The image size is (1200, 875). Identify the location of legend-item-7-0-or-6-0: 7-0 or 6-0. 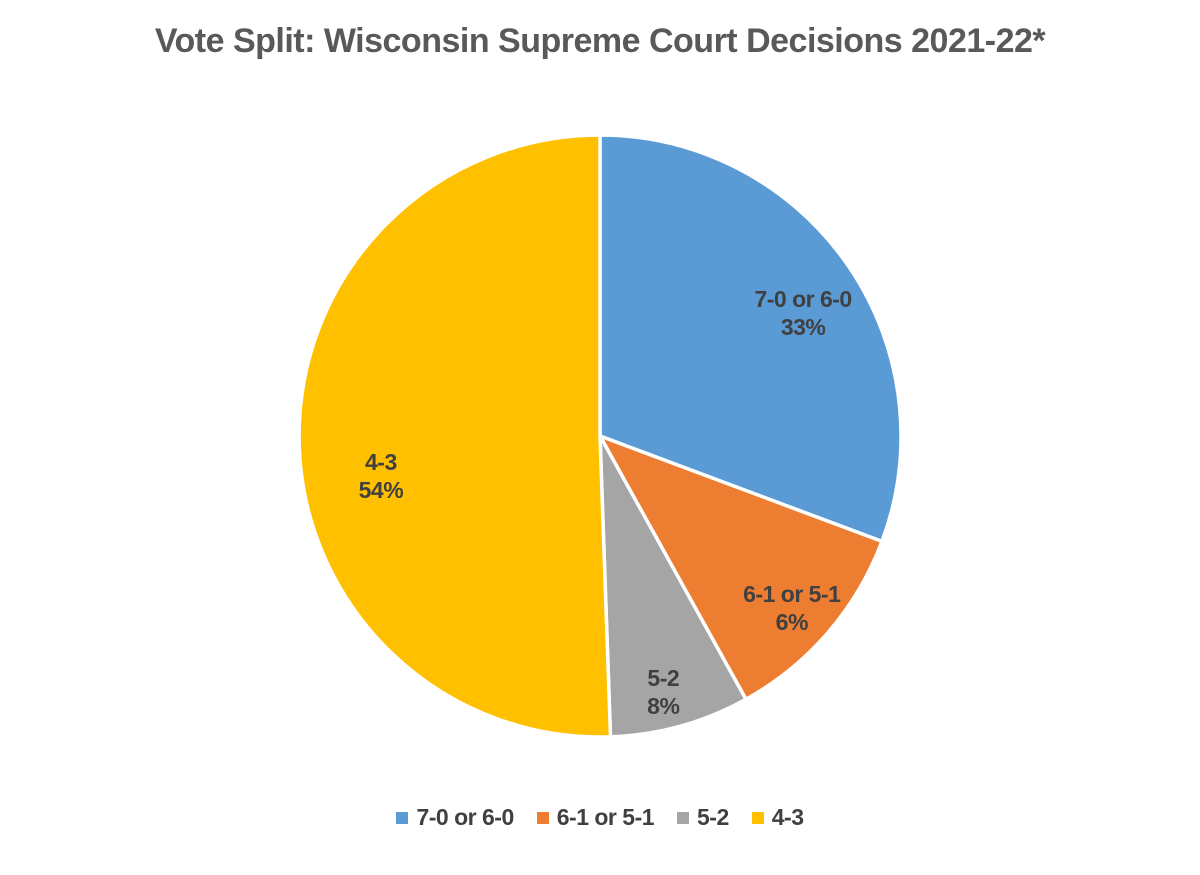
(455, 817).